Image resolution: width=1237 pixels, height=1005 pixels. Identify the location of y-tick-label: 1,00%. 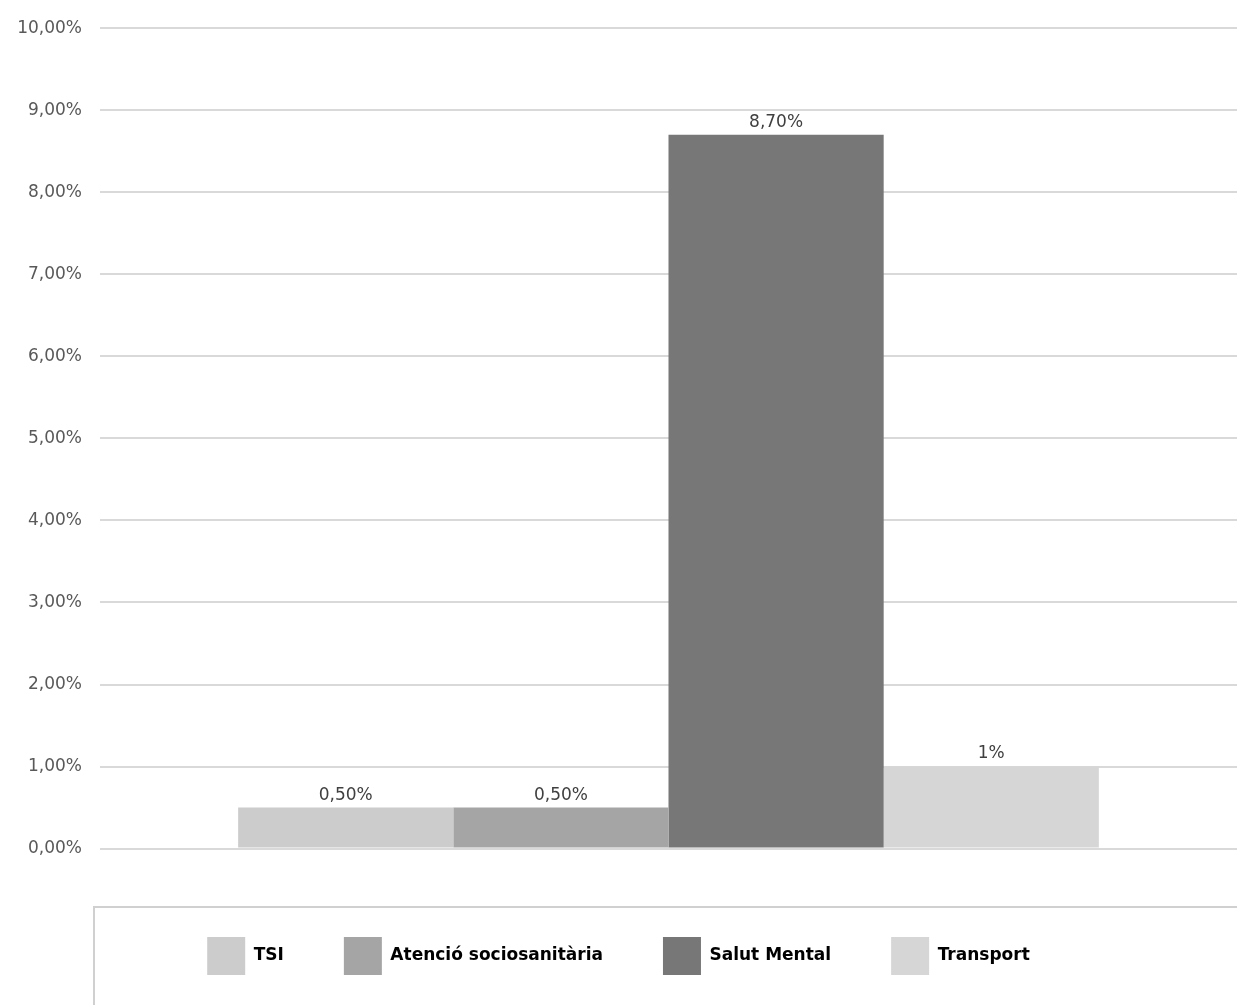
(54, 764).